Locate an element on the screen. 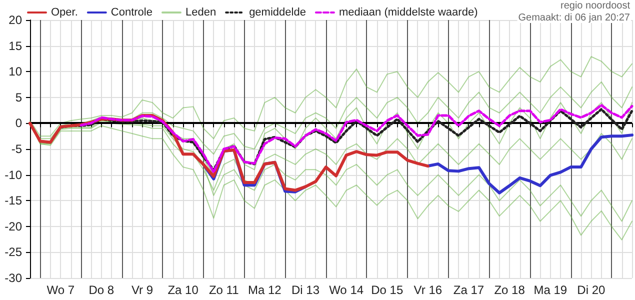  y-tick-label: 20 is located at coordinates (15, 20).